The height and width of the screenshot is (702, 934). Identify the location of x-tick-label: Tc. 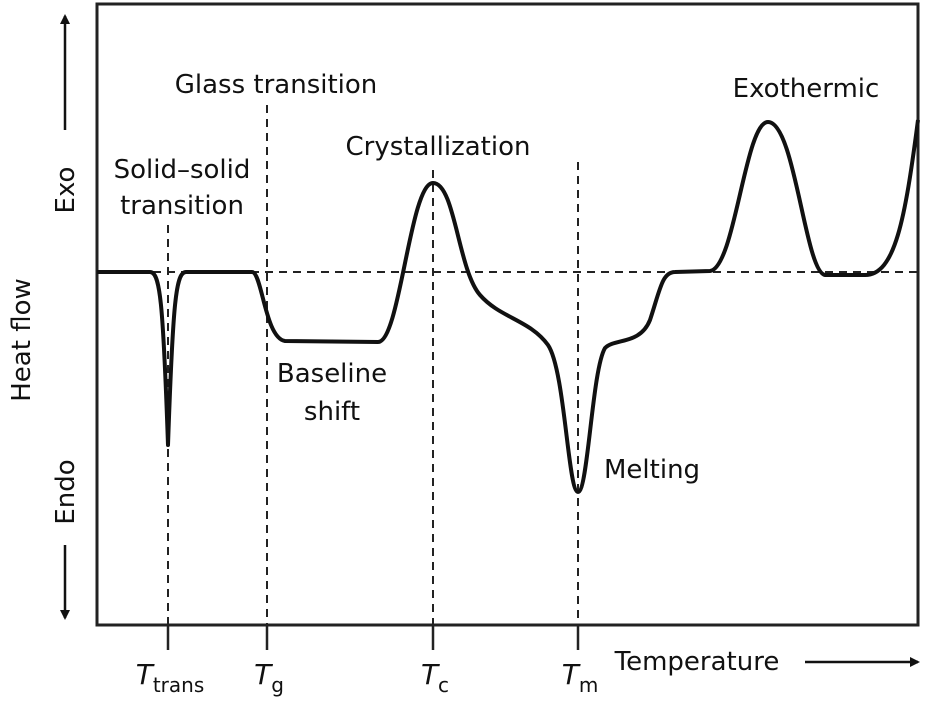
(435, 677).